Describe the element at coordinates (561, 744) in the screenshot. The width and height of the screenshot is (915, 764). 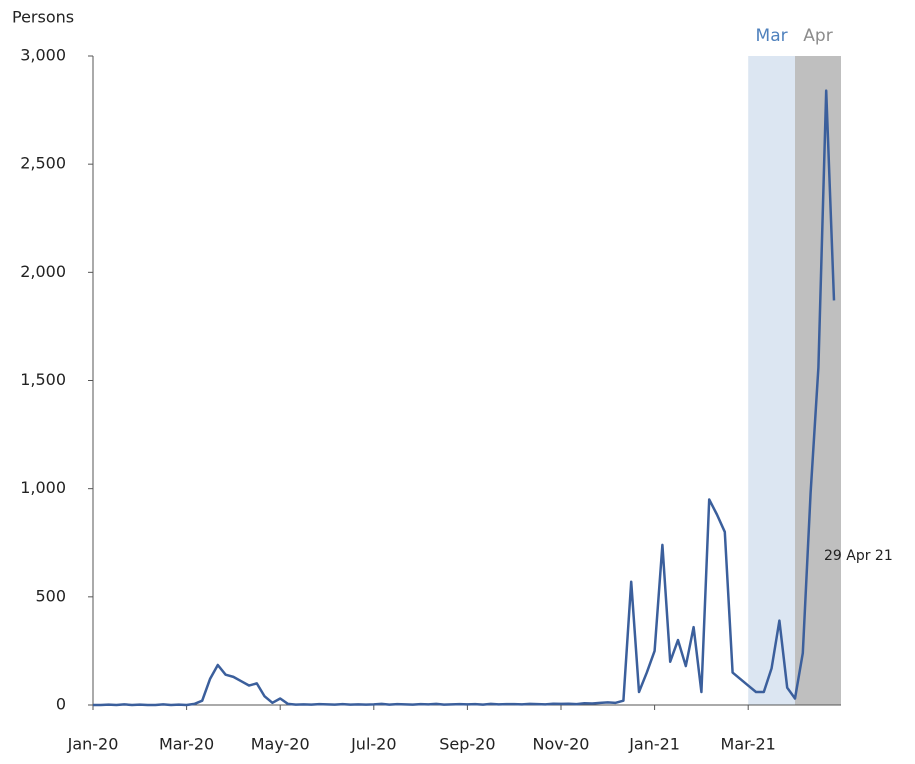
I see `x-tick-label: Nov-20` at that location.